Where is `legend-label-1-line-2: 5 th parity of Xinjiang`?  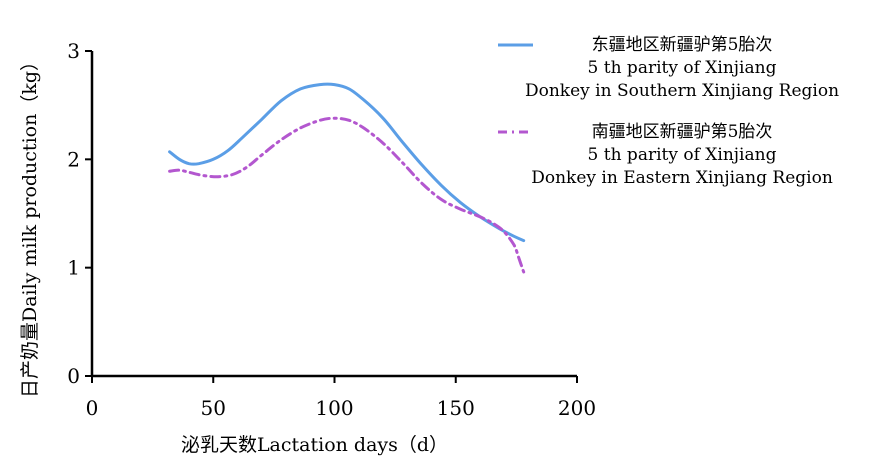
legend-label-1-line-2: 5 th parity of Xinjiang is located at coordinates (682, 68).